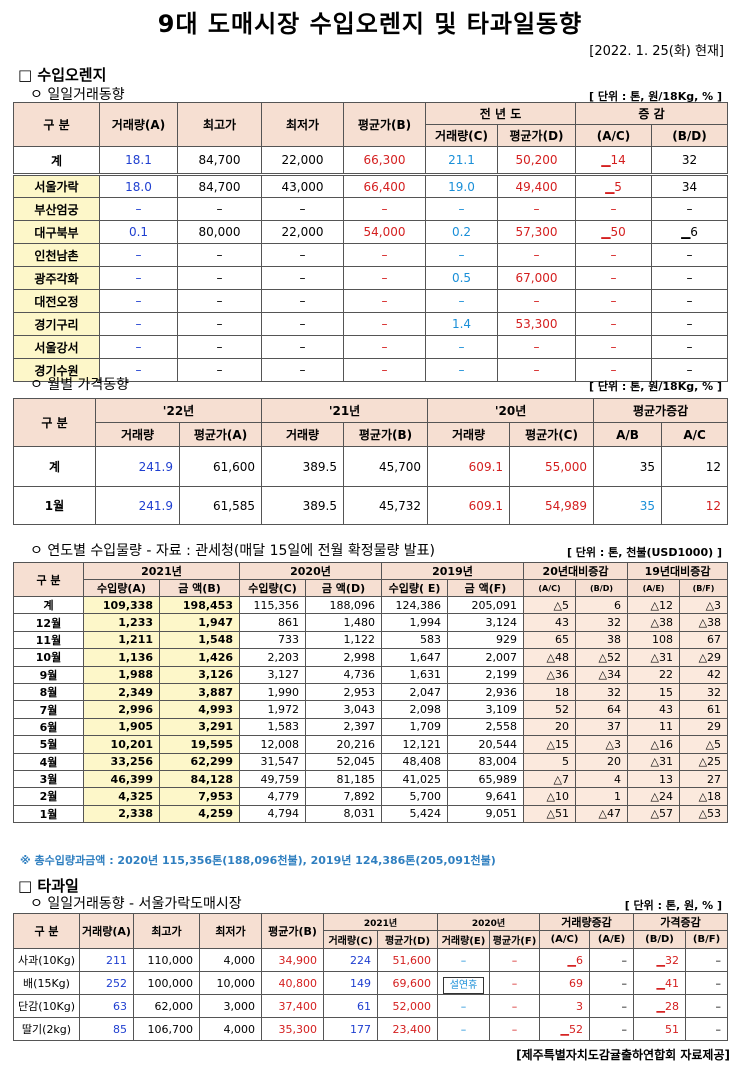  I want to click on value-cell: 861, so click(272, 622).